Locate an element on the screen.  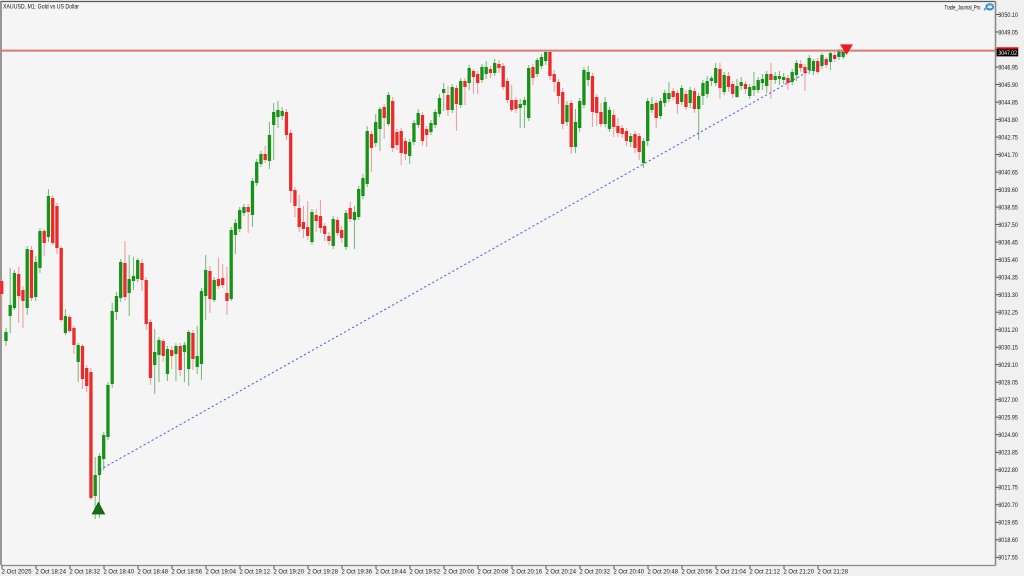
svg-text: 2 Oct 18:32 is located at coordinates (85, 572).